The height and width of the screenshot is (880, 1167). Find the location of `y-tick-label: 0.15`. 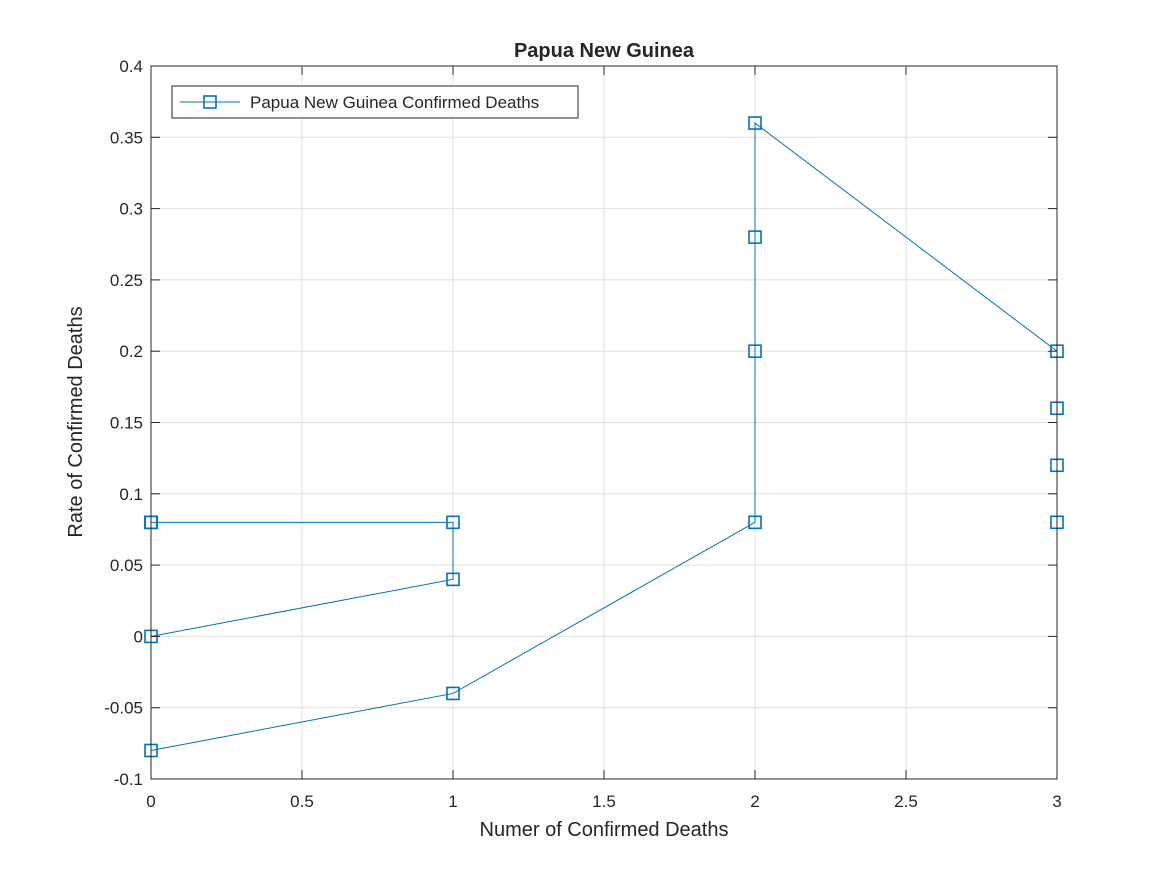

y-tick-label: 0.15 is located at coordinates (126, 423).